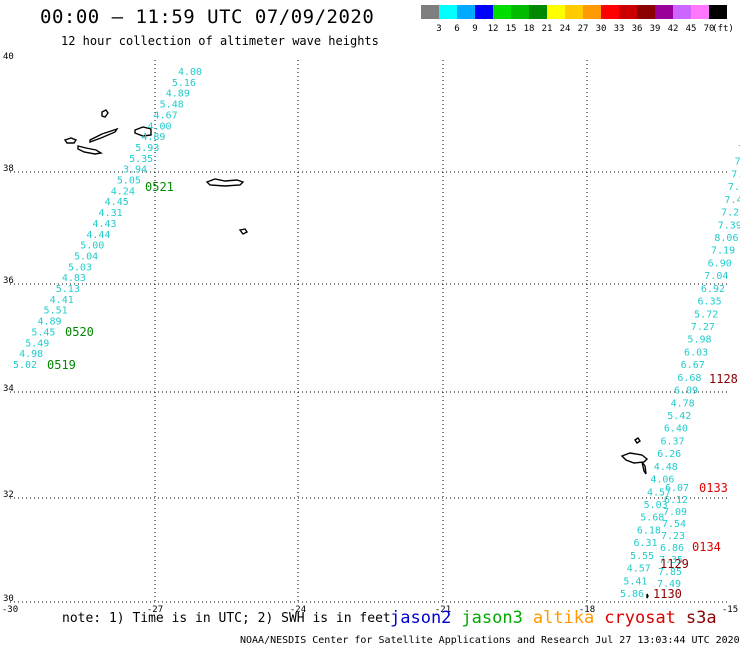 This screenshot has width=740, height=650. I want to click on swh-value-west: 4.67, so click(166, 115).